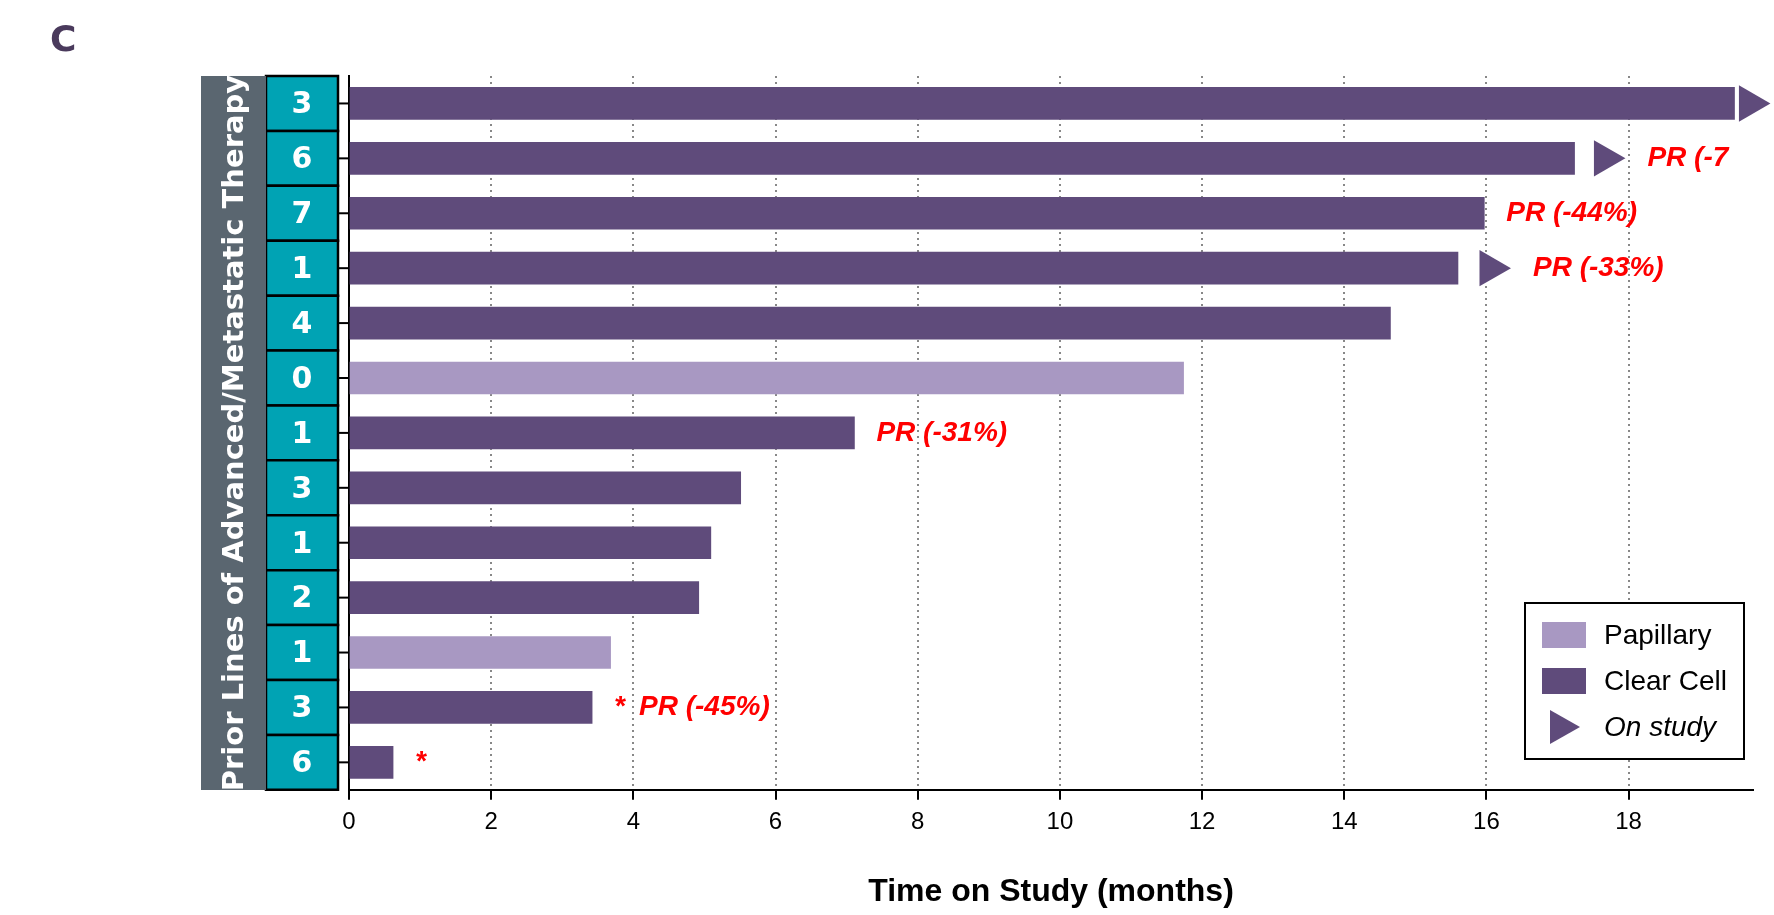 Image resolution: width=1774 pixels, height=915 pixels. I want to click on x-tick-label: 16, so click(1486, 820).